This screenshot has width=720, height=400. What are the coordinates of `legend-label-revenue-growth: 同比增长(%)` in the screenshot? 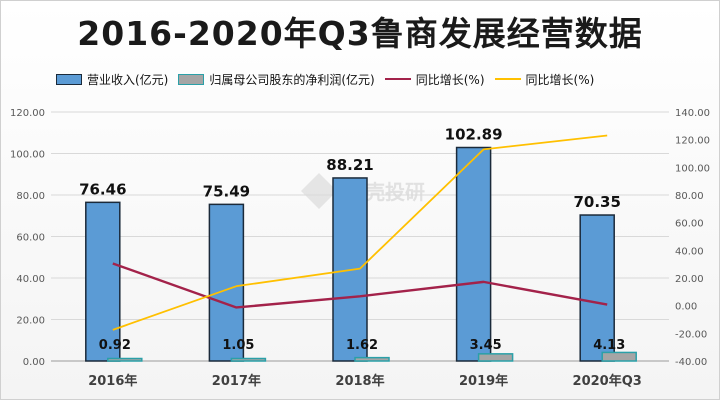 It's located at (450, 79).